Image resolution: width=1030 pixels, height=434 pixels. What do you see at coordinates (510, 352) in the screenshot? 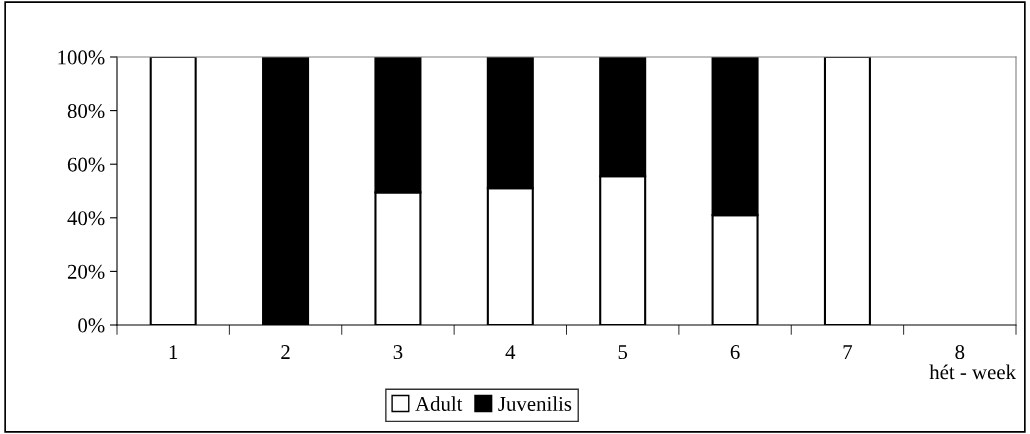
I see `x-tick-label: 4` at bounding box center [510, 352].